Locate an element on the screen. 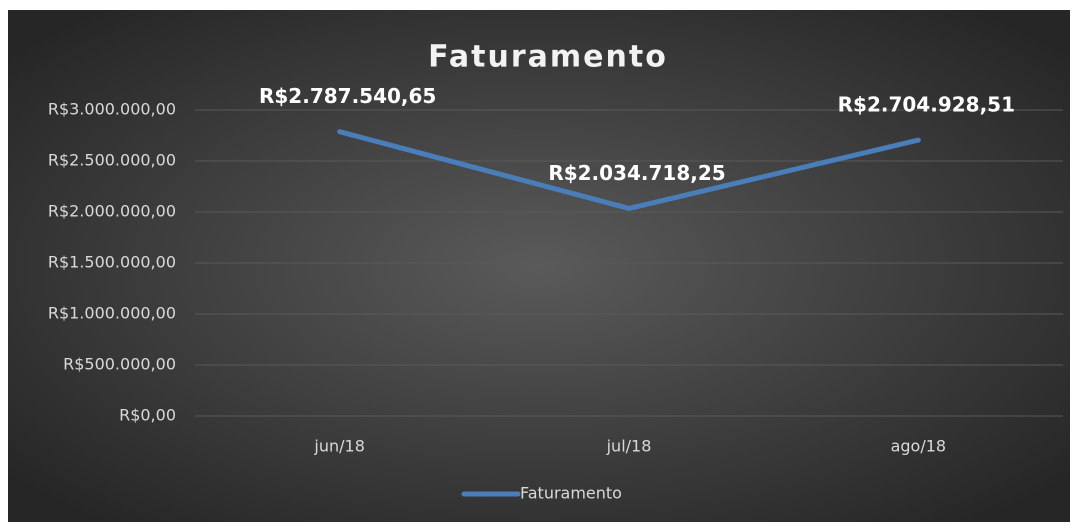 The image size is (1076, 524). chart-title: Faturamento is located at coordinates (548, 57).